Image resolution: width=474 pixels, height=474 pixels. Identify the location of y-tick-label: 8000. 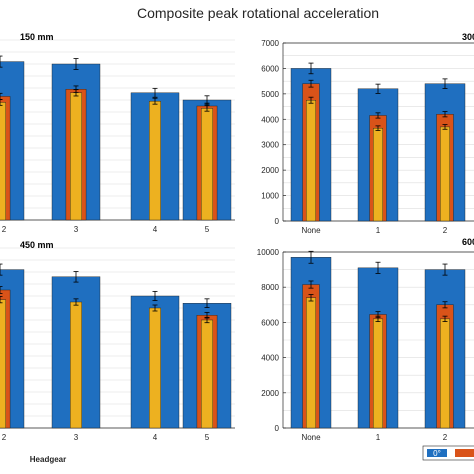
(270, 287).